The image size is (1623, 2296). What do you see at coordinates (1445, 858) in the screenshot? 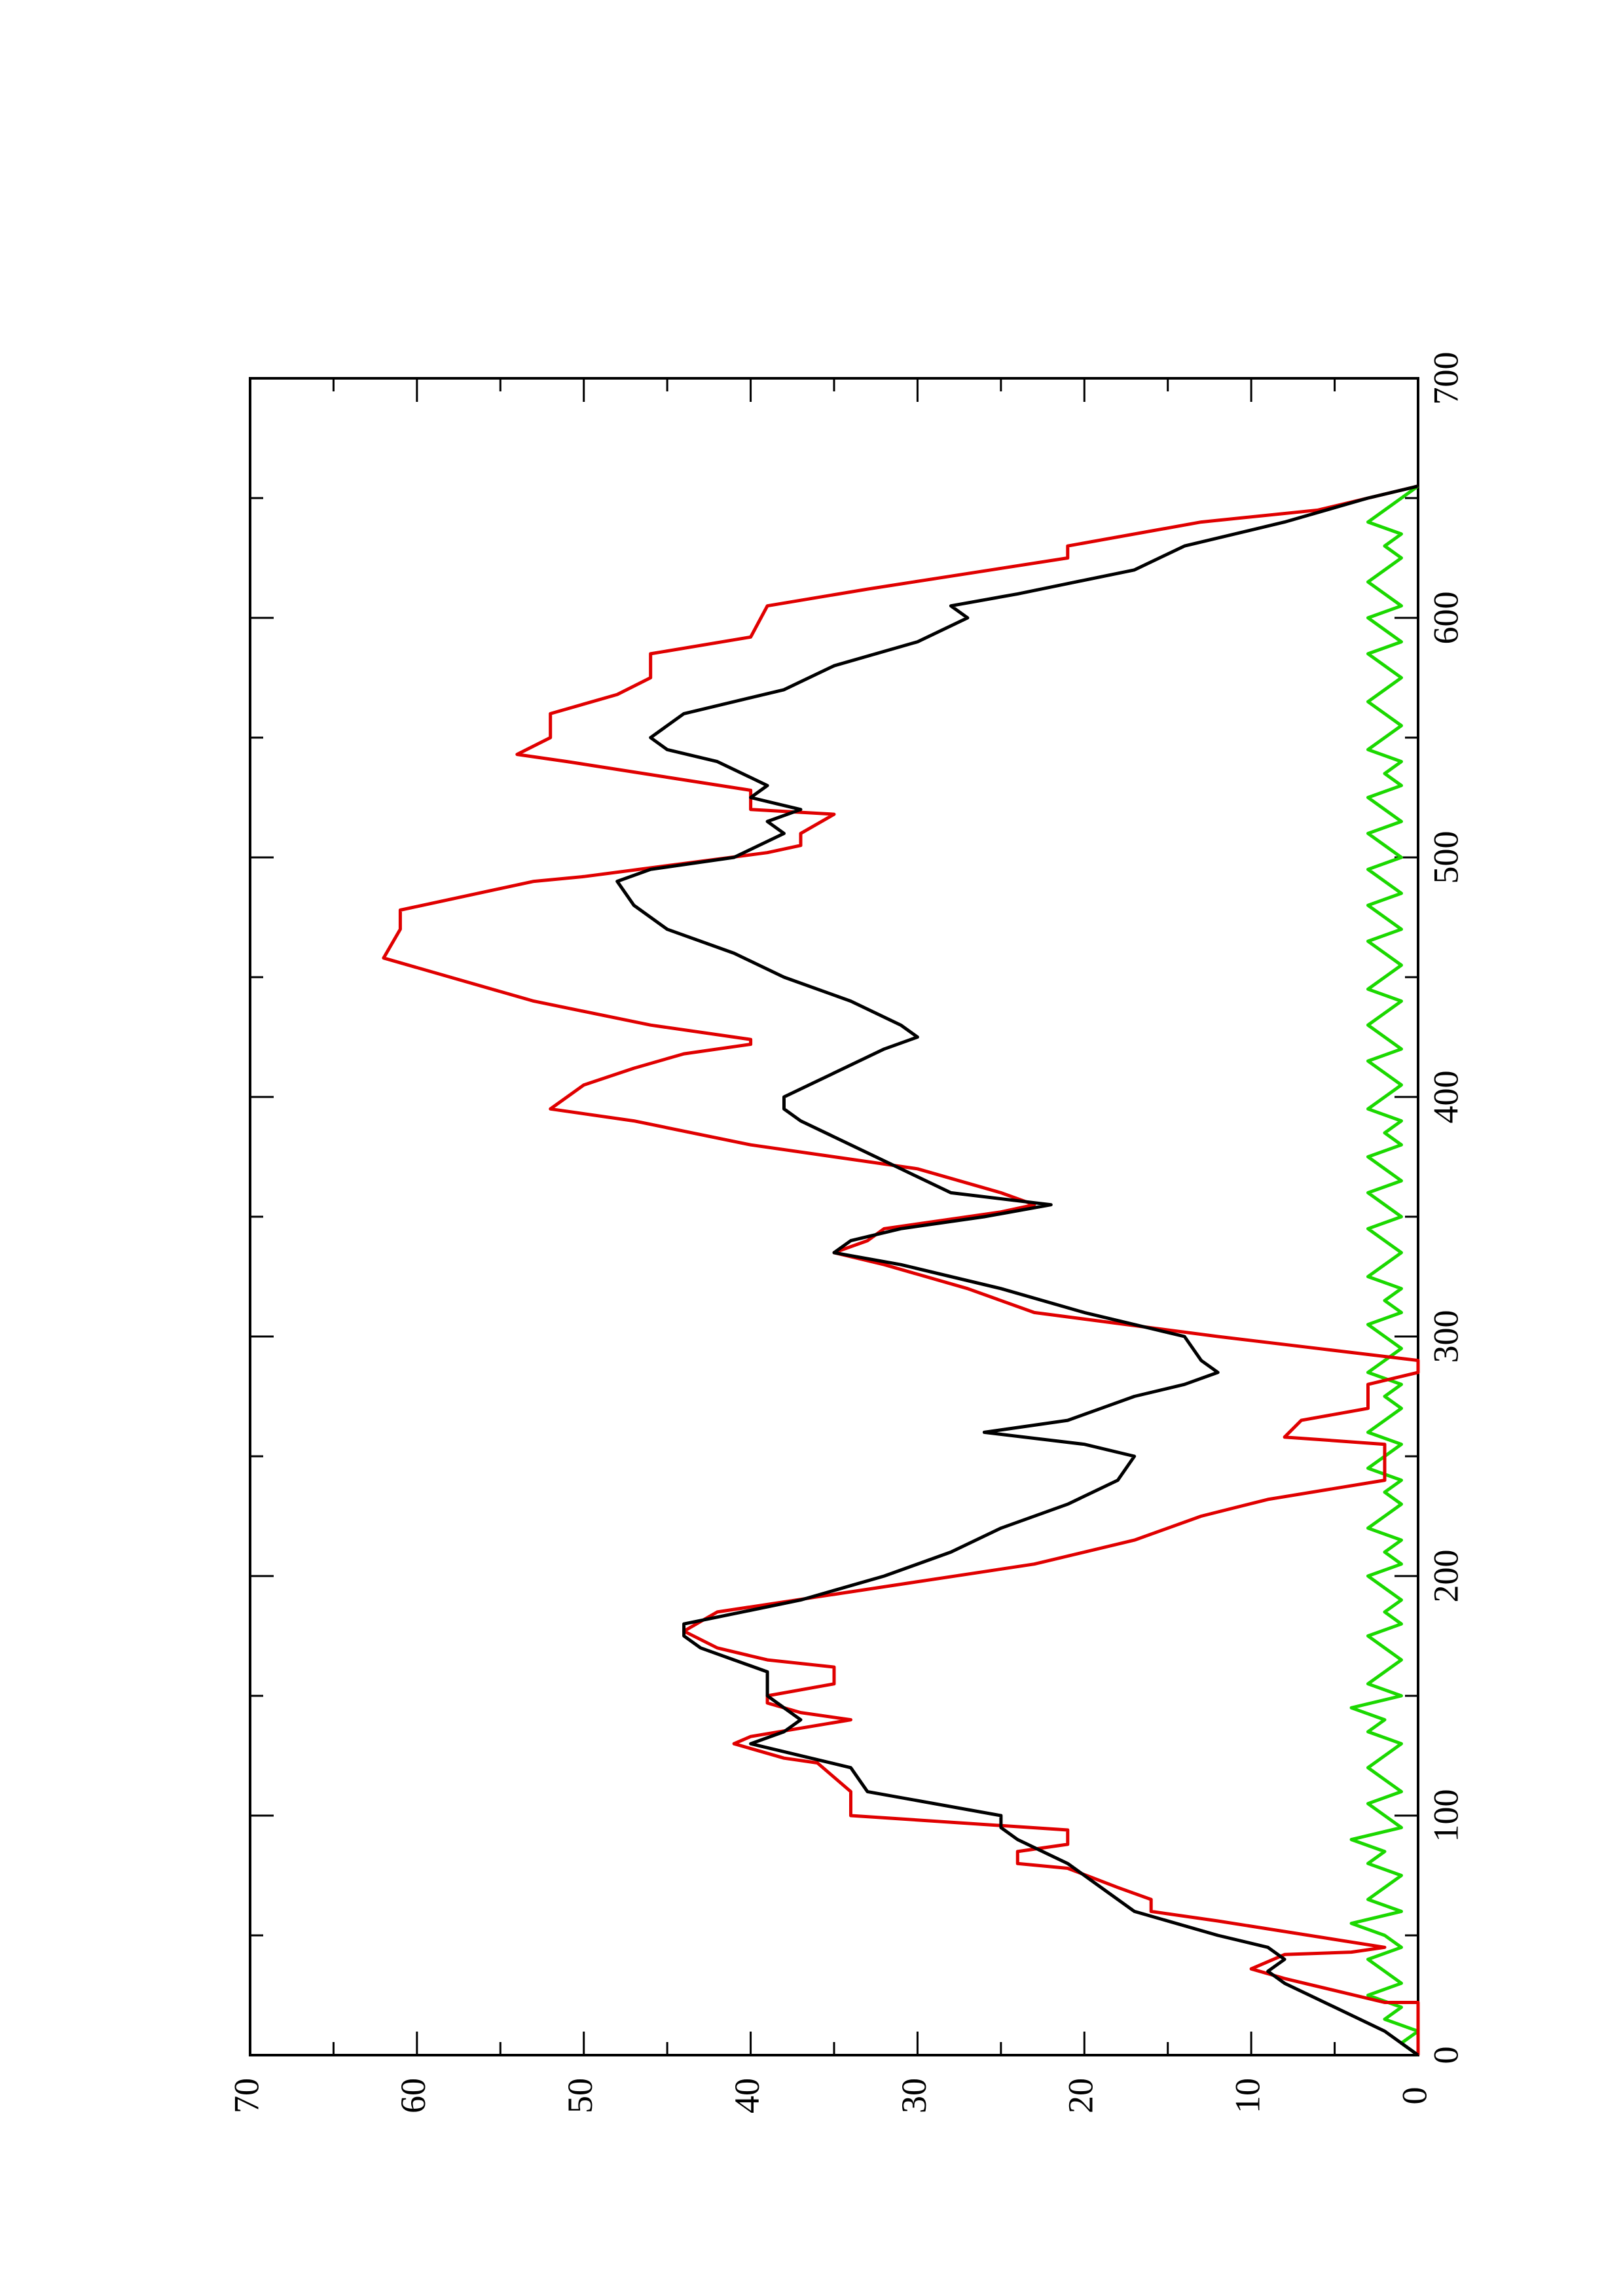
I see `x-tick-label: 500` at bounding box center [1445, 858].